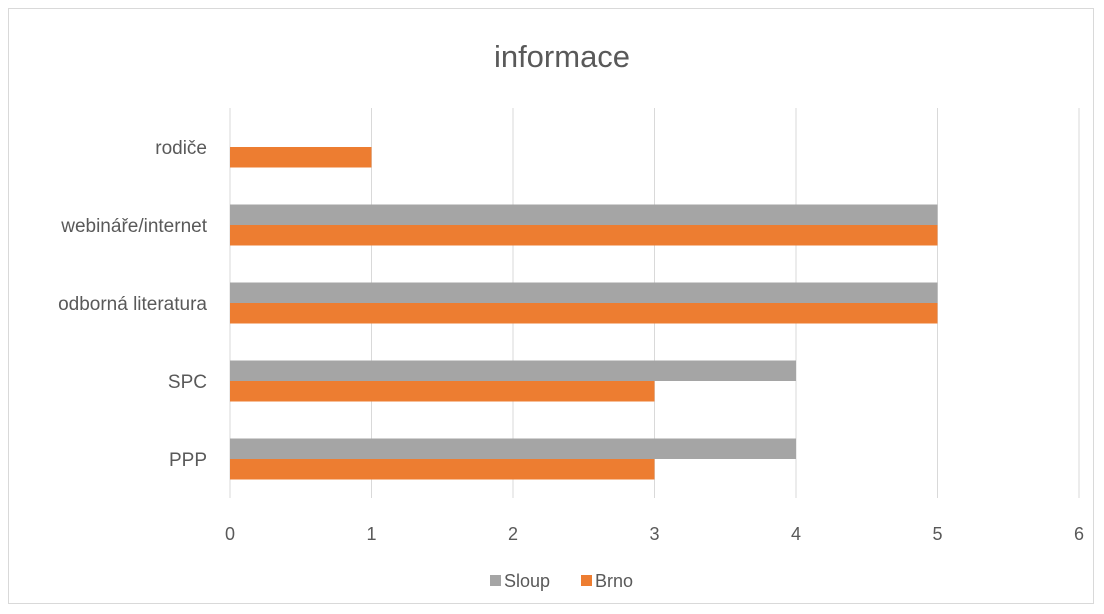 The width and height of the screenshot is (1104, 614). What do you see at coordinates (527, 581) in the screenshot?
I see `legend-label-sloup: Sloup` at bounding box center [527, 581].